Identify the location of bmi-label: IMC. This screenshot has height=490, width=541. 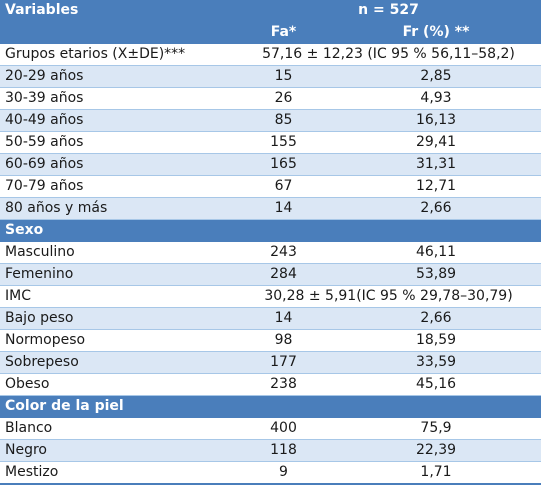
(118, 296).